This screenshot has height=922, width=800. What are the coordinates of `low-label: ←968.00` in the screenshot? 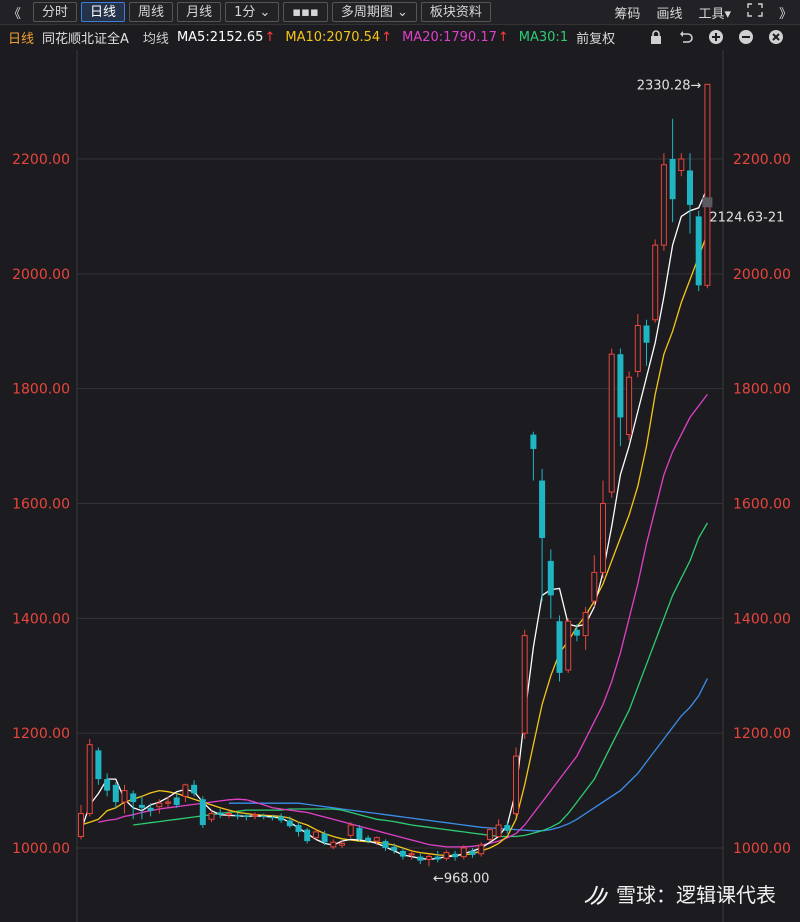 It's located at (461, 878).